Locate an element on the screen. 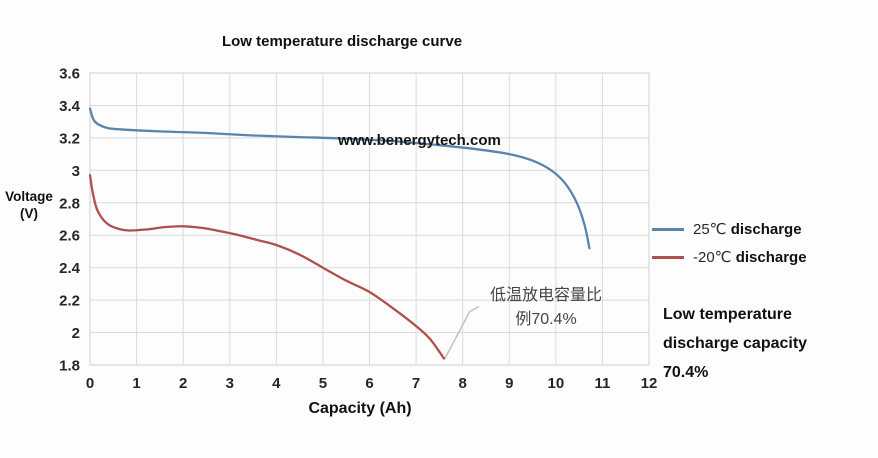 This screenshot has height=458, width=878. y-tick-label: 2.6 is located at coordinates (69, 236).